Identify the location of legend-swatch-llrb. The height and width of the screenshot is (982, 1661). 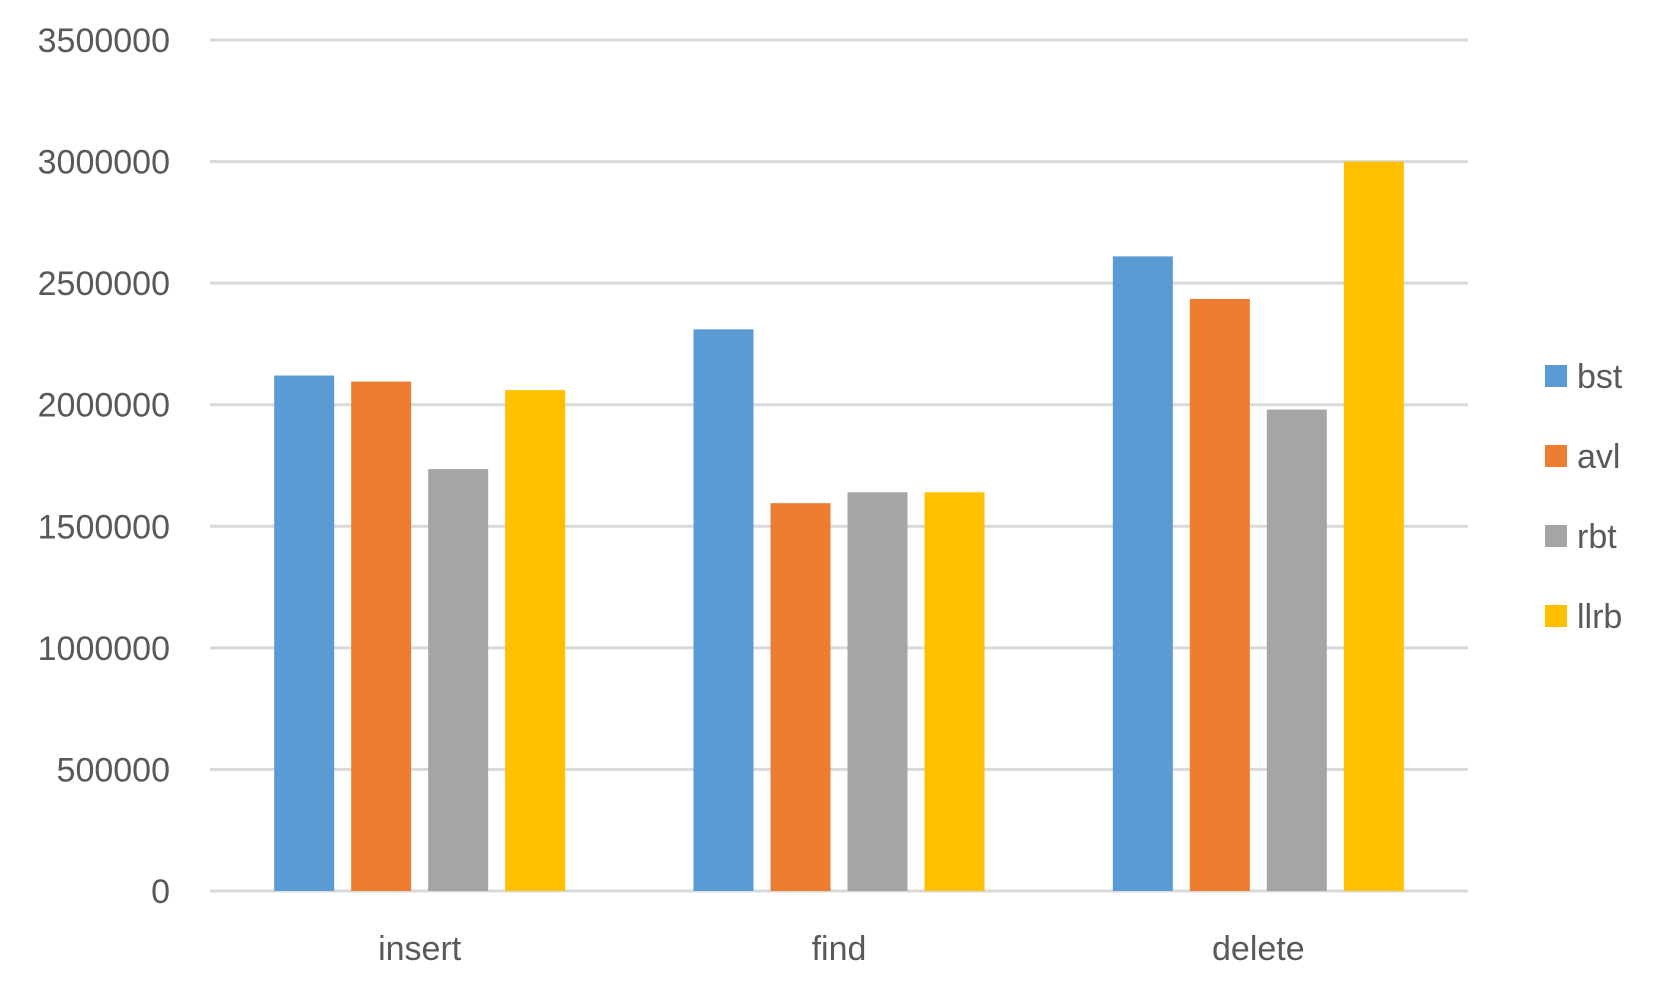
(1556, 616).